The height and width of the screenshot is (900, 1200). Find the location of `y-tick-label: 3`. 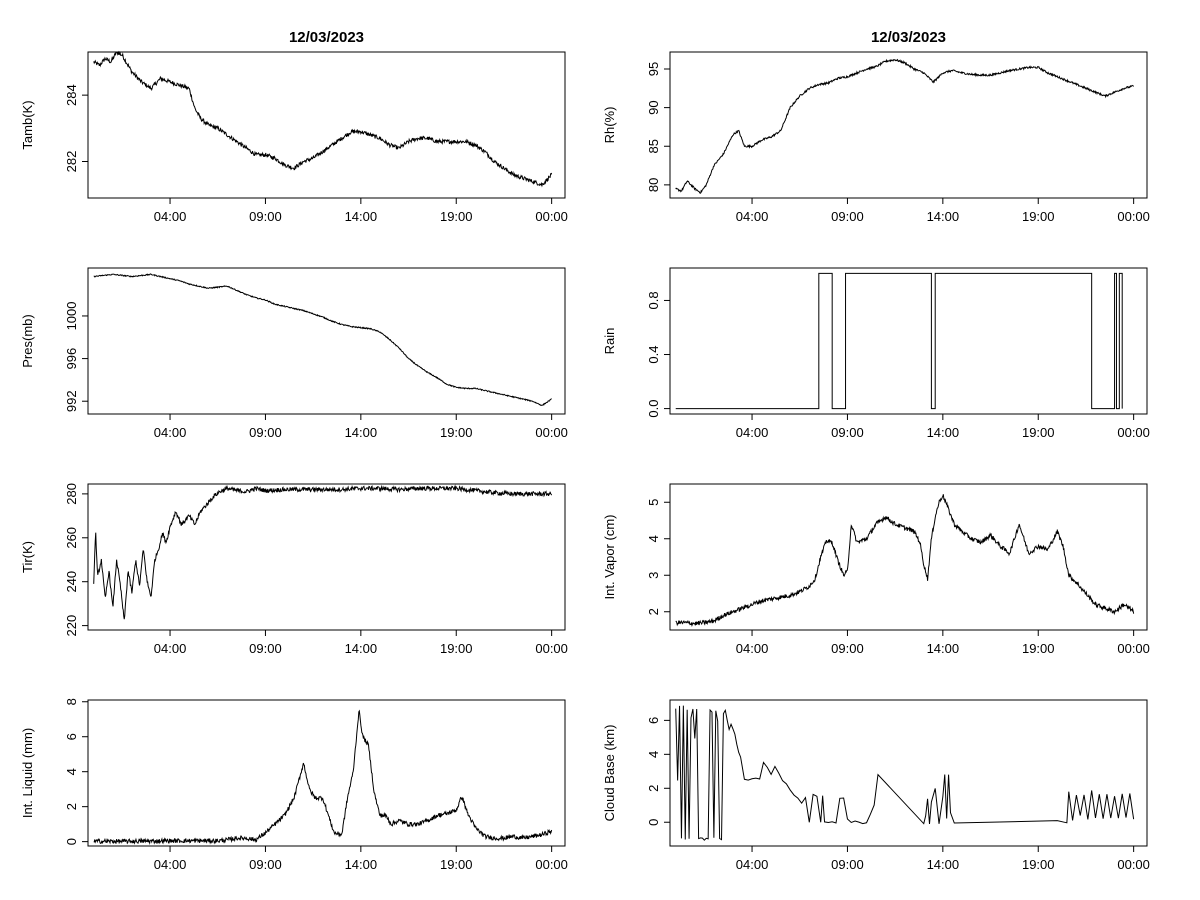

y-tick-label: 3 is located at coordinates (653, 575).